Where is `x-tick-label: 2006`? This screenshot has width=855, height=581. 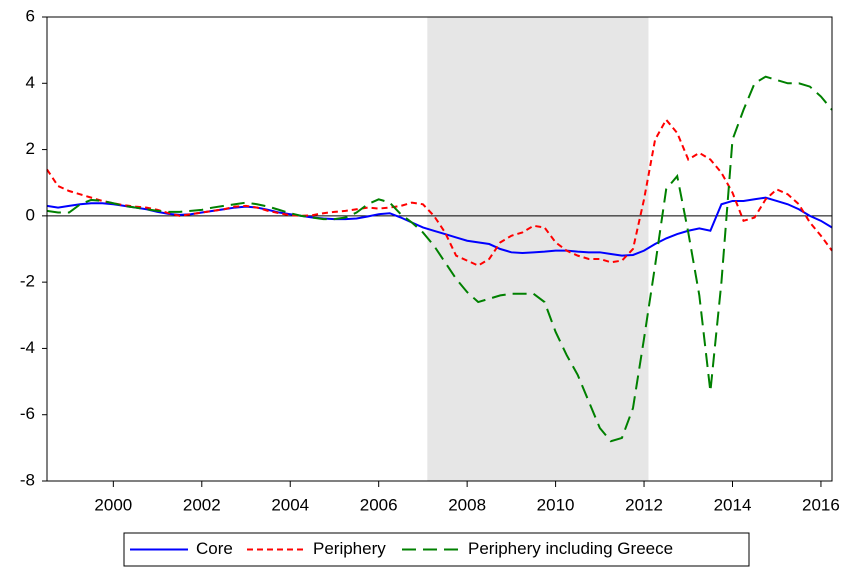
x-tick-label: 2006 is located at coordinates (379, 504).